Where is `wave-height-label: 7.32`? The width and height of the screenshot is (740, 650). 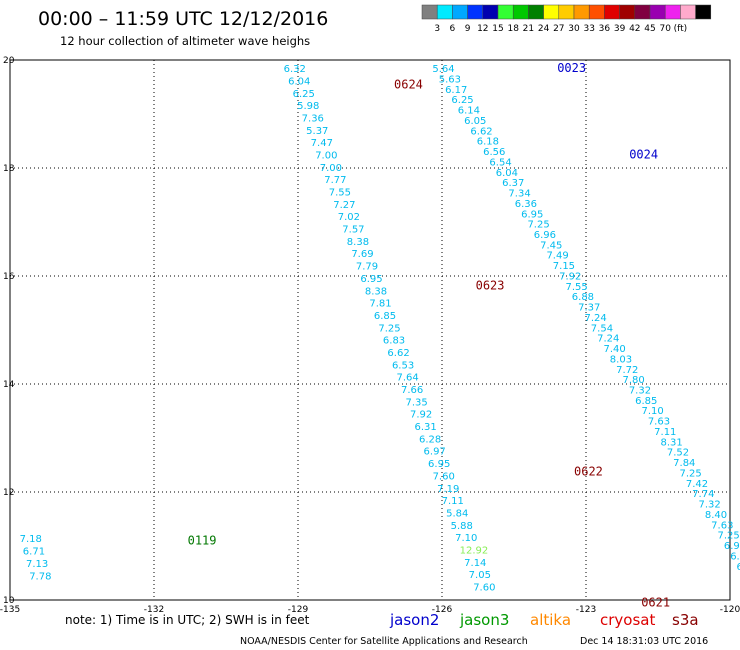
wave-height-label: 7.32 is located at coordinates (640, 391).